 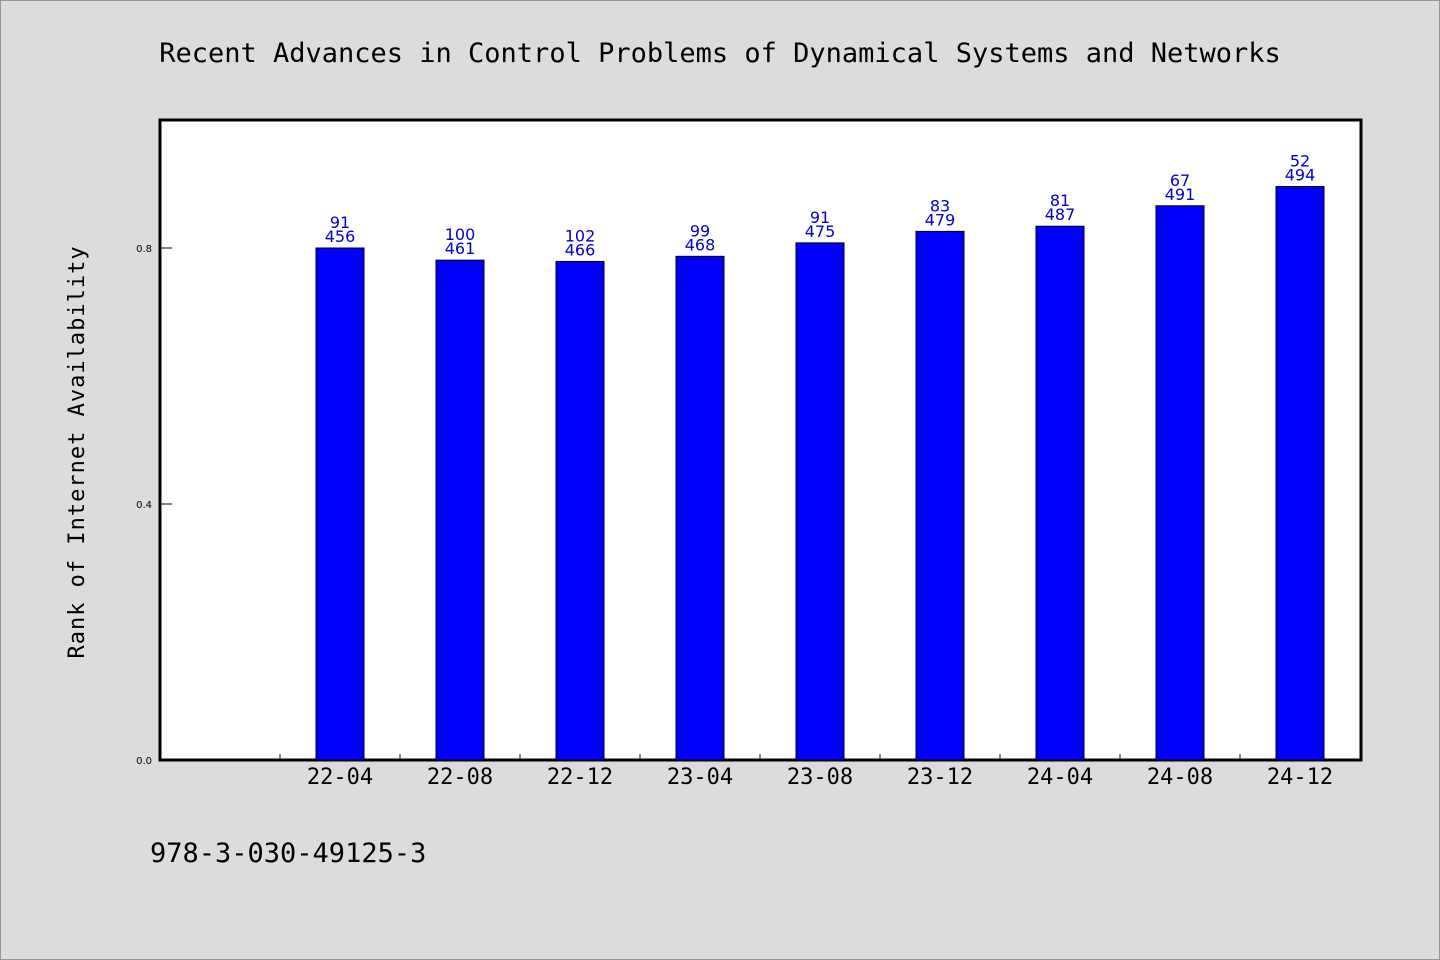 I want to click on bar-label-top: 99, so click(x=700, y=230).